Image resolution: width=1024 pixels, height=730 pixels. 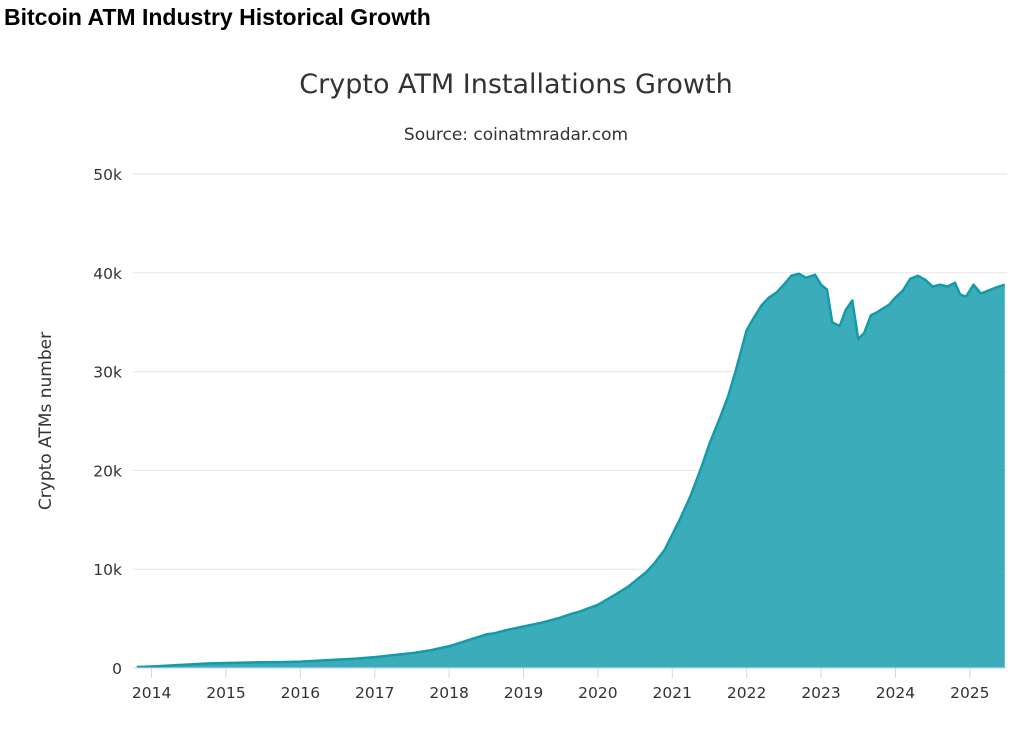 I want to click on y-tick-label: 0, so click(x=117, y=669).